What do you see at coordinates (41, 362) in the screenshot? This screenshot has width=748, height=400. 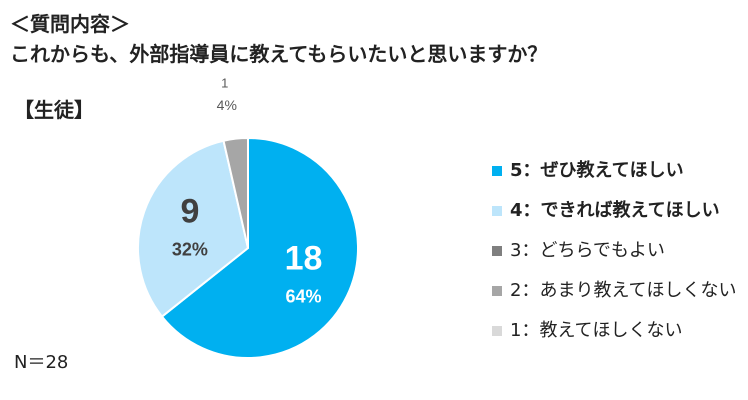 I see `sample-size-label: N＝28` at bounding box center [41, 362].